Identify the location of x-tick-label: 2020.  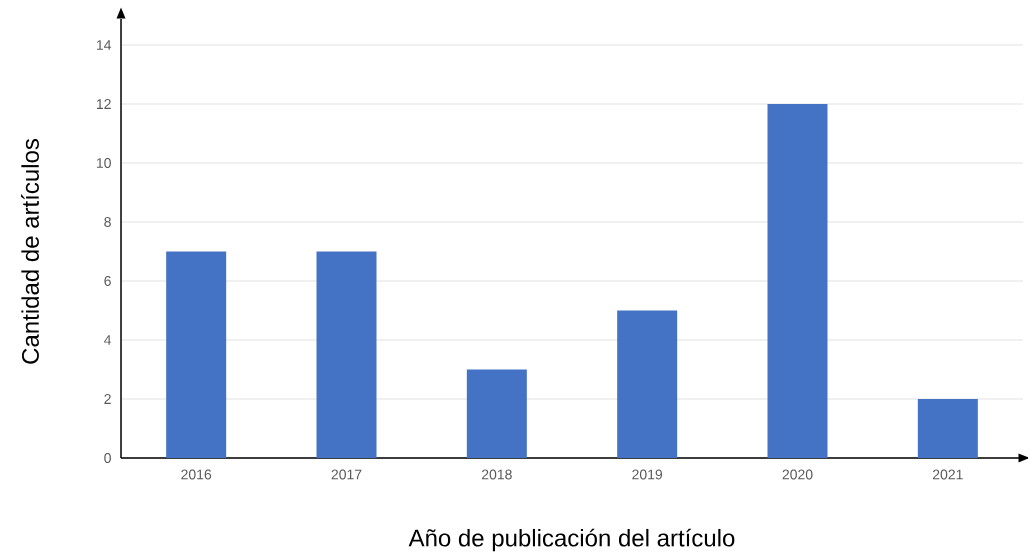
(797, 474).